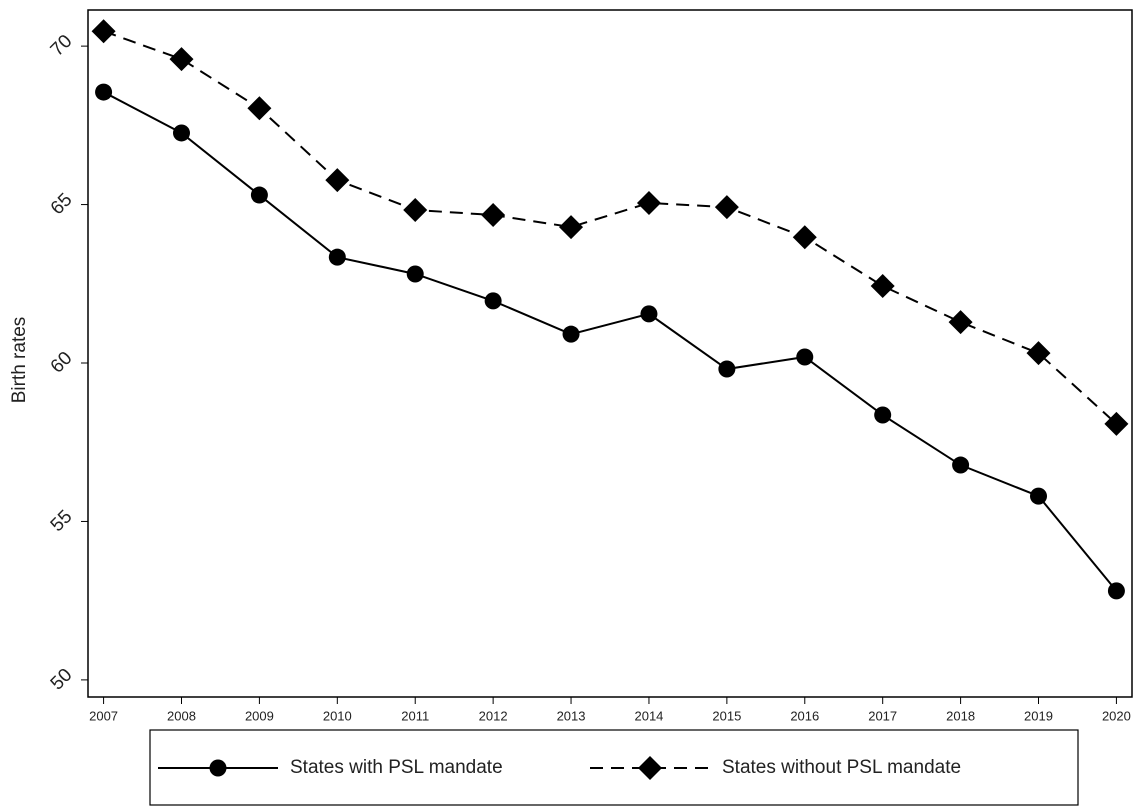  What do you see at coordinates (415, 715) in the screenshot?
I see `x-tick-label: 2011` at bounding box center [415, 715].